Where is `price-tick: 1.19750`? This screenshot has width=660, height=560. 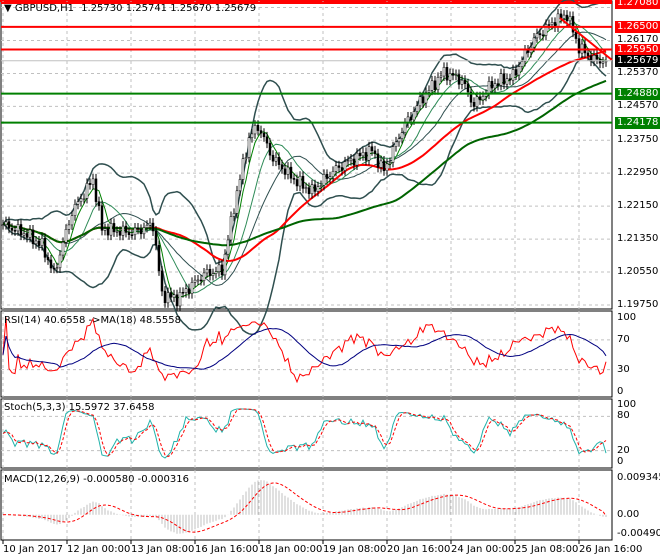 price-tick: 1.19750 is located at coordinates (638, 304).